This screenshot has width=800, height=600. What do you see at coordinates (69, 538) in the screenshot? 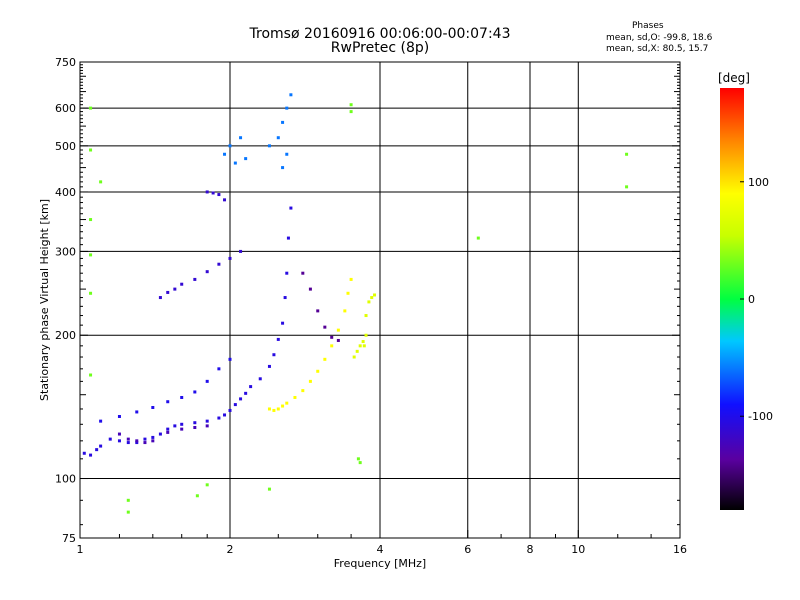
I see `y-tick-label: 75` at bounding box center [69, 538].